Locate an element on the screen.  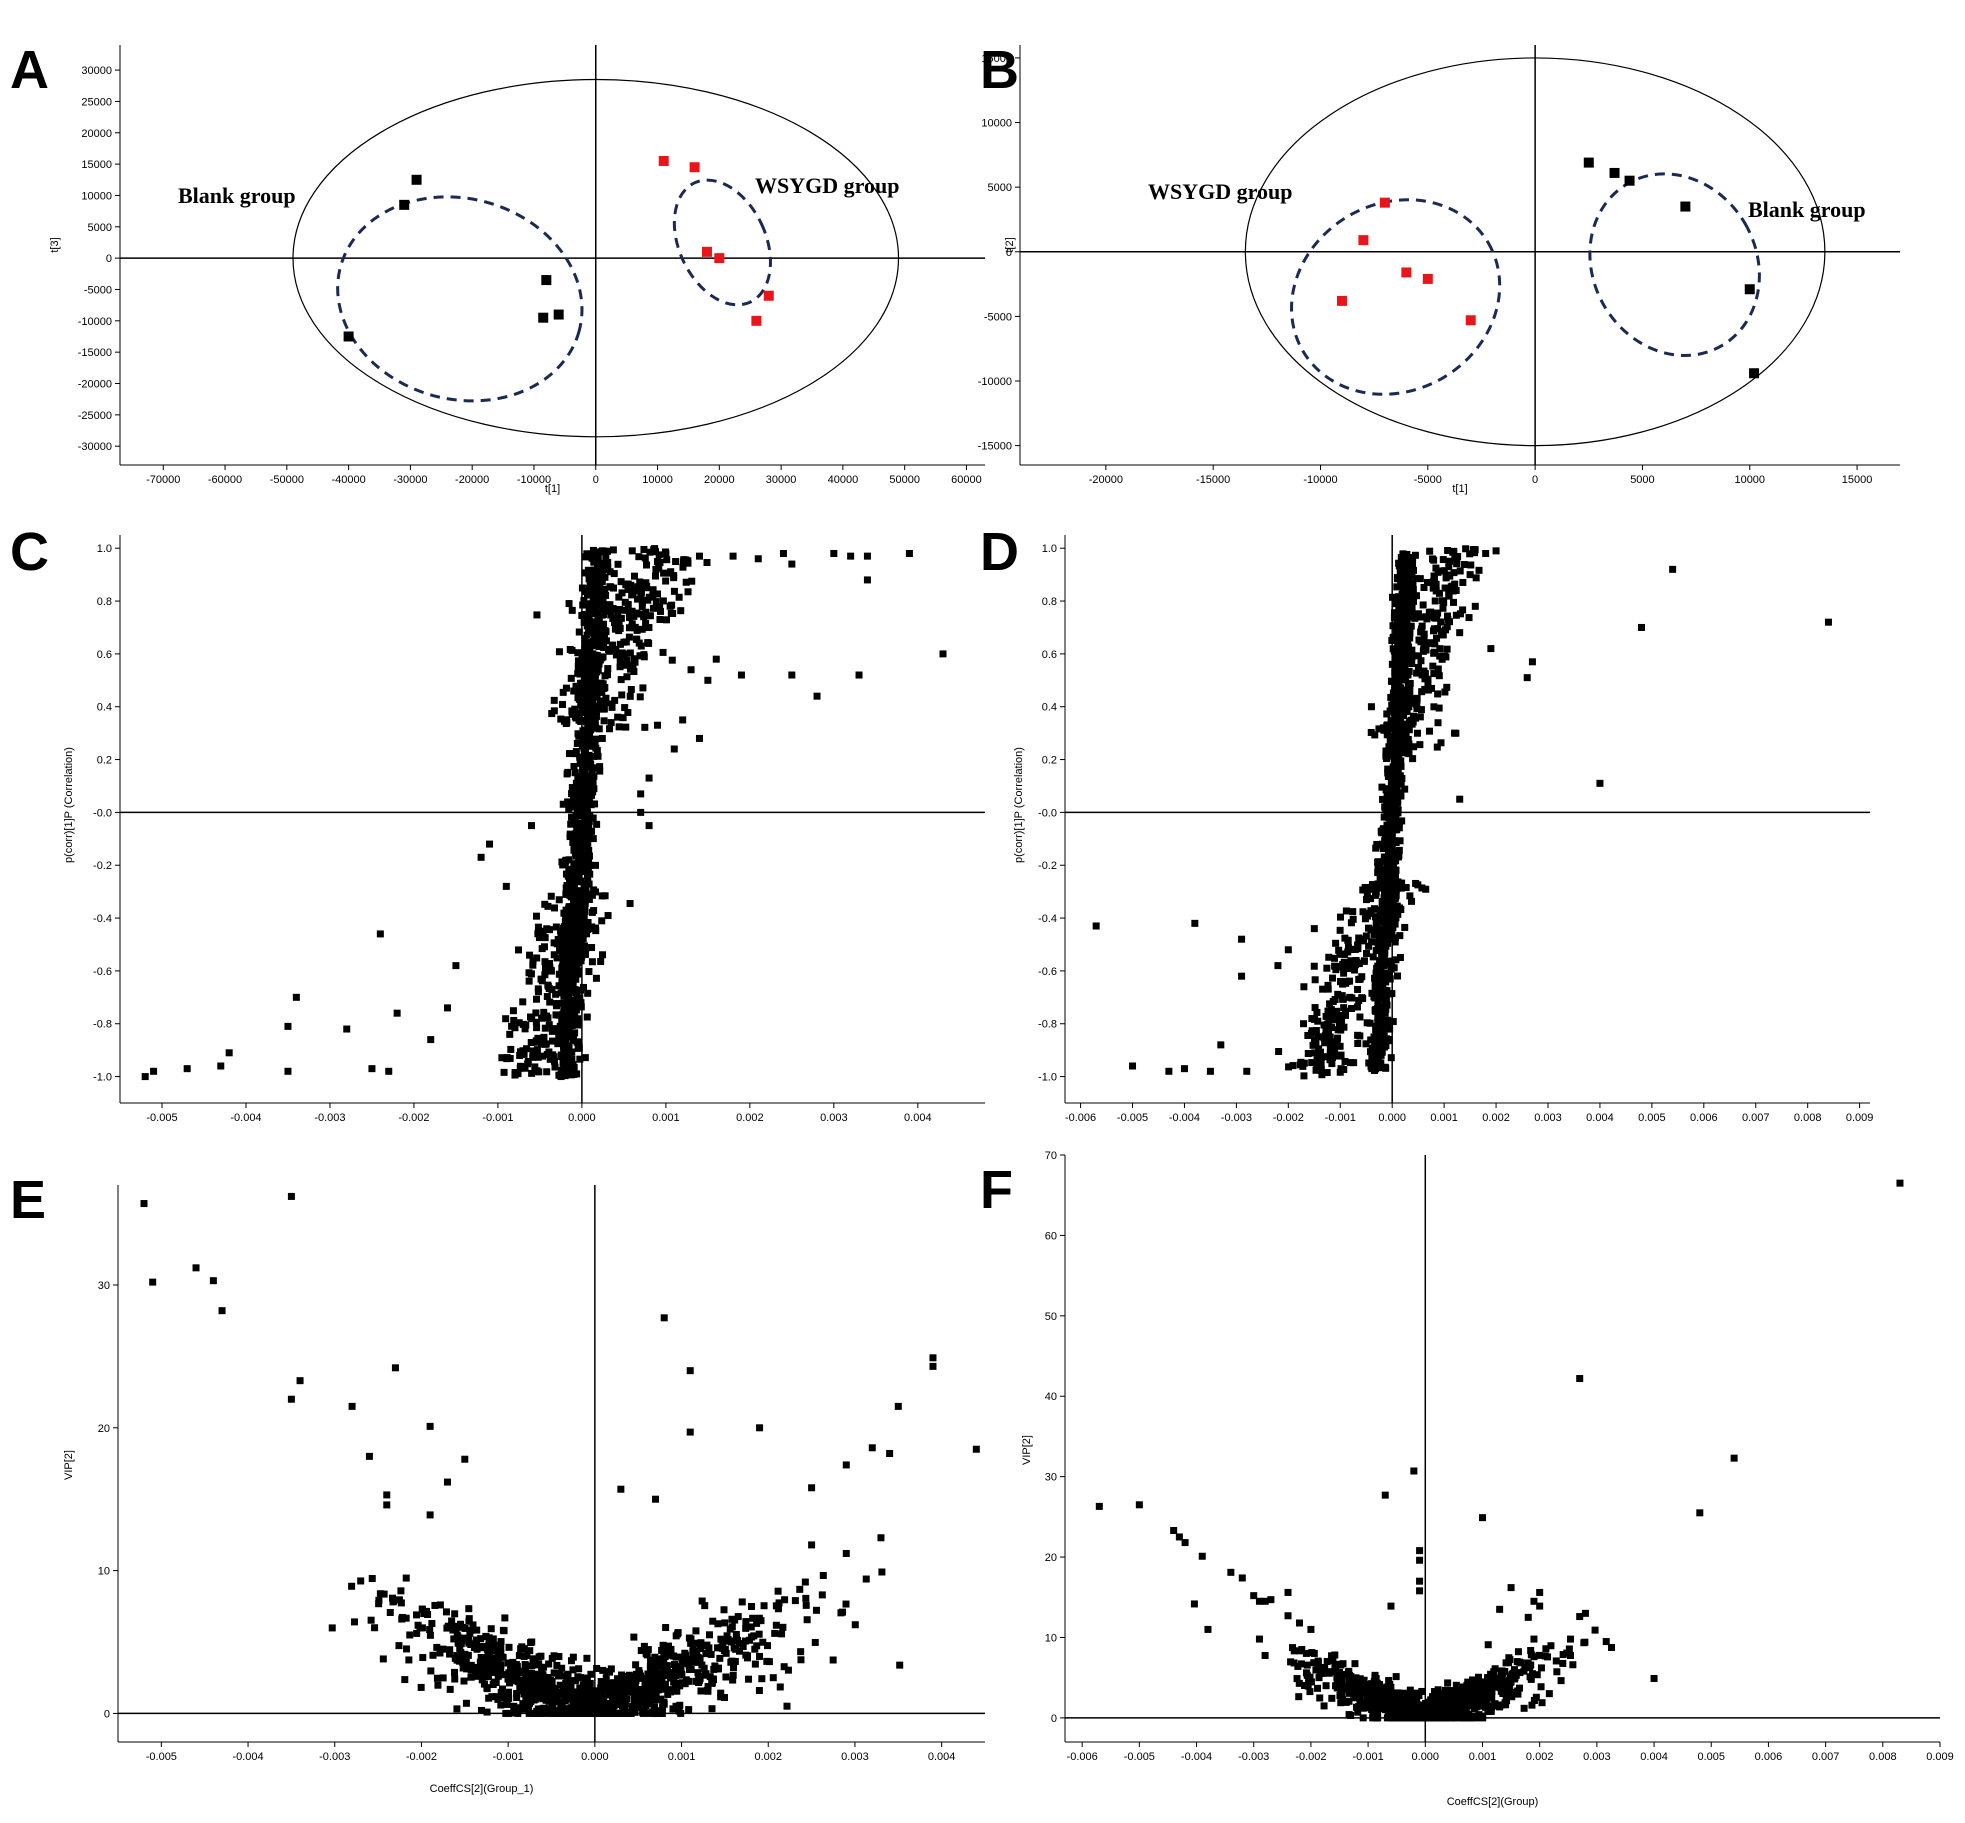
y-tick-label: 1.0 is located at coordinates (104, 549).